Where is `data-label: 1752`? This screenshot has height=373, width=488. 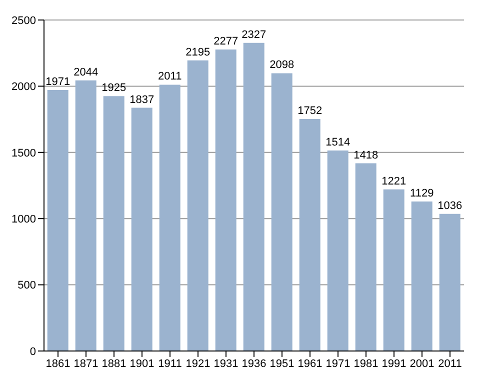 data-label: 1752 is located at coordinates (310, 111).